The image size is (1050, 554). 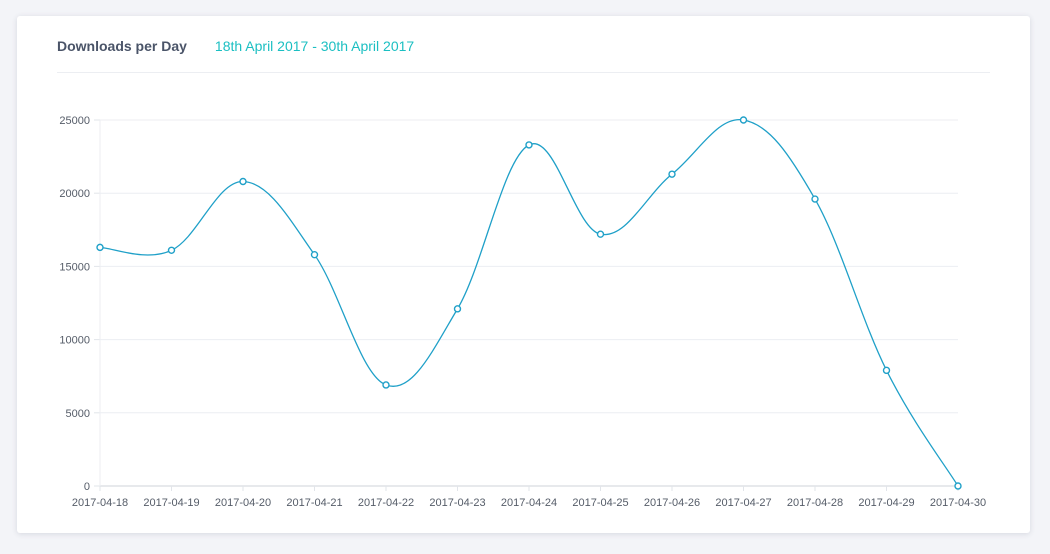 I want to click on x-tick-label: 2017-04-23, so click(x=457, y=503).